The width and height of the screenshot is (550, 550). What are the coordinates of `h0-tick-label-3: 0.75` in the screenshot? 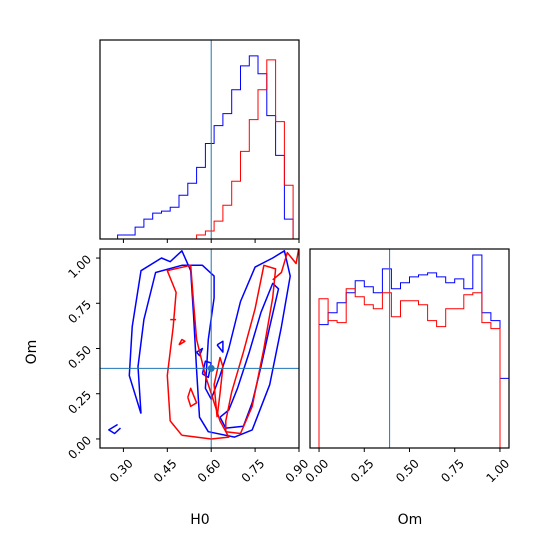 It's located at (253, 470).